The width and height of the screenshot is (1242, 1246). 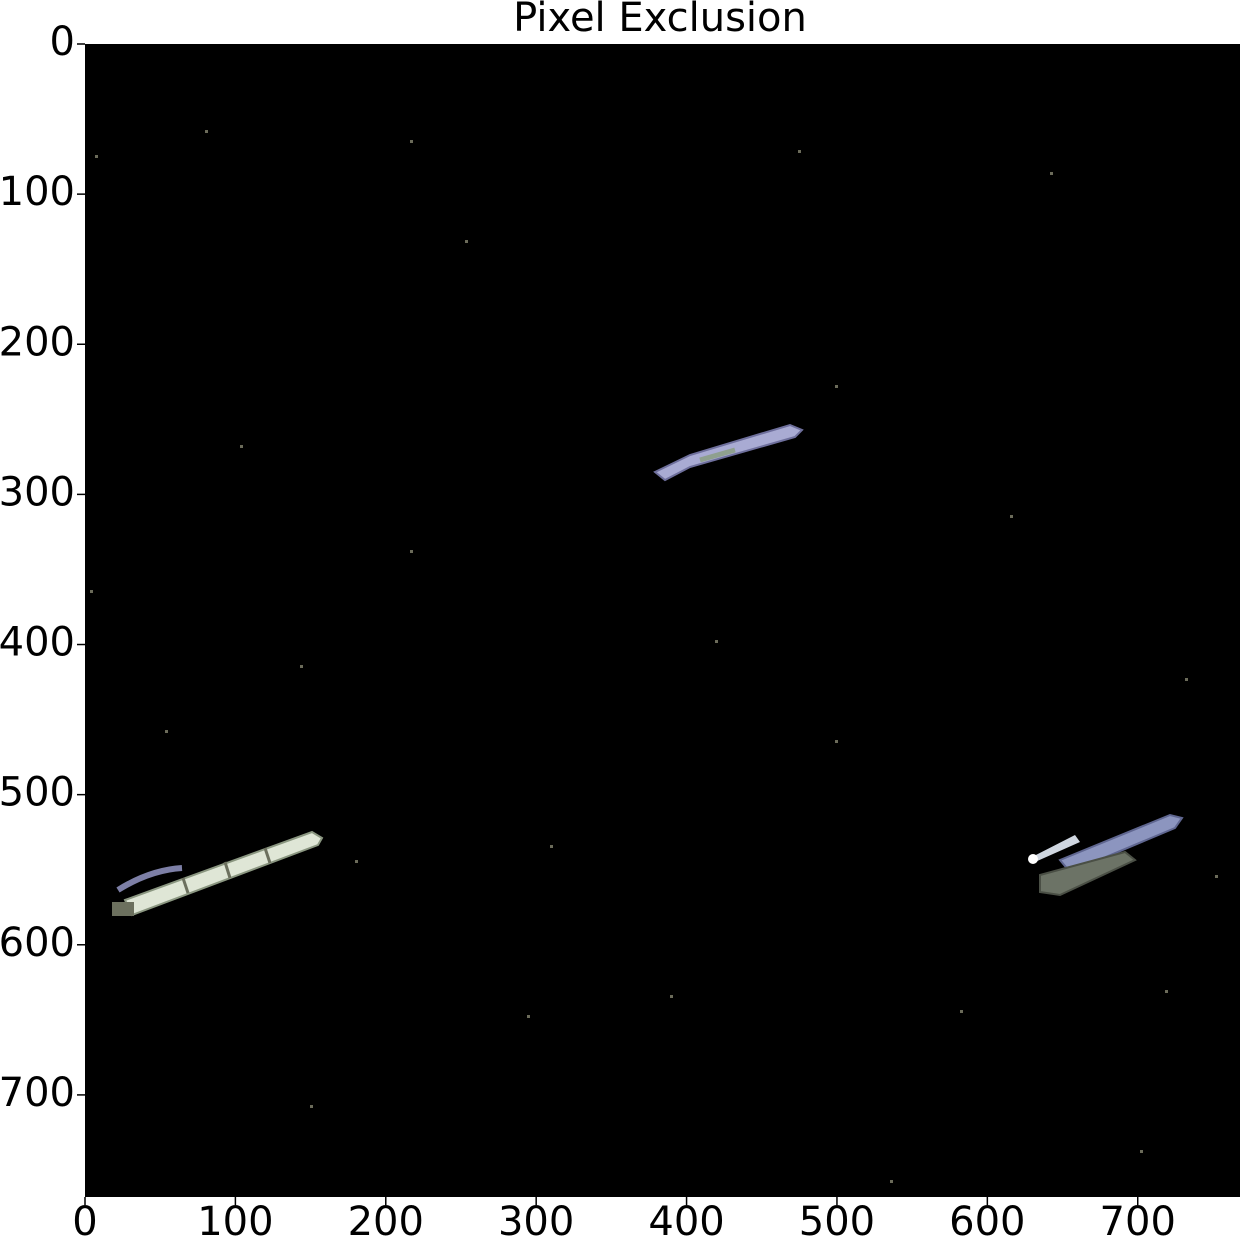 I want to click on x-tick-label: 100, so click(x=235, y=1222).